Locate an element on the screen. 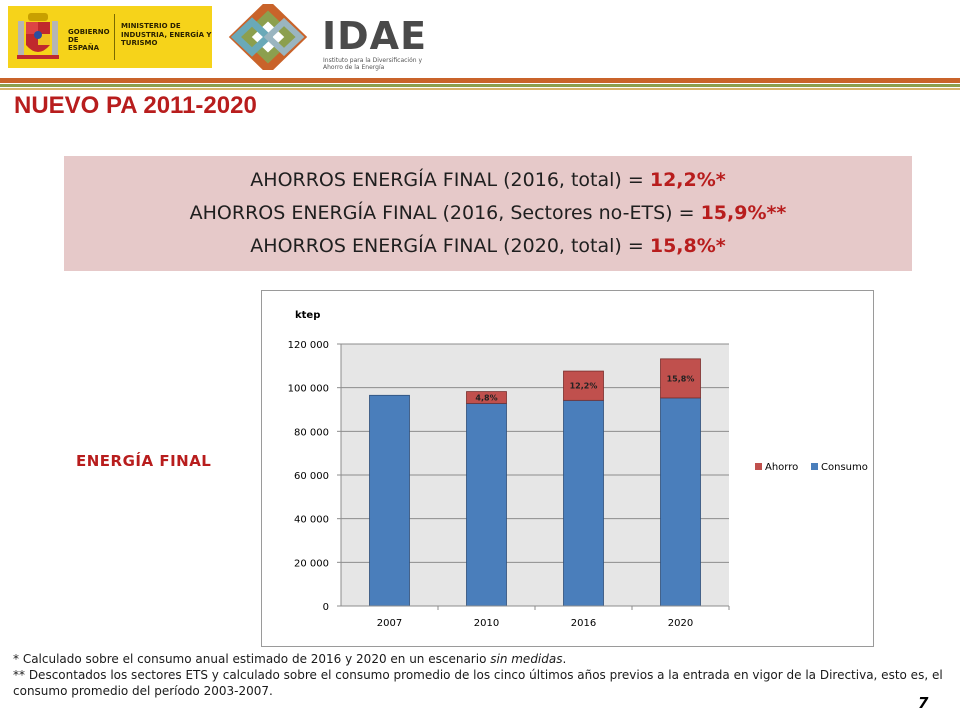  x-tick-label: 2016 is located at coordinates (583, 623).